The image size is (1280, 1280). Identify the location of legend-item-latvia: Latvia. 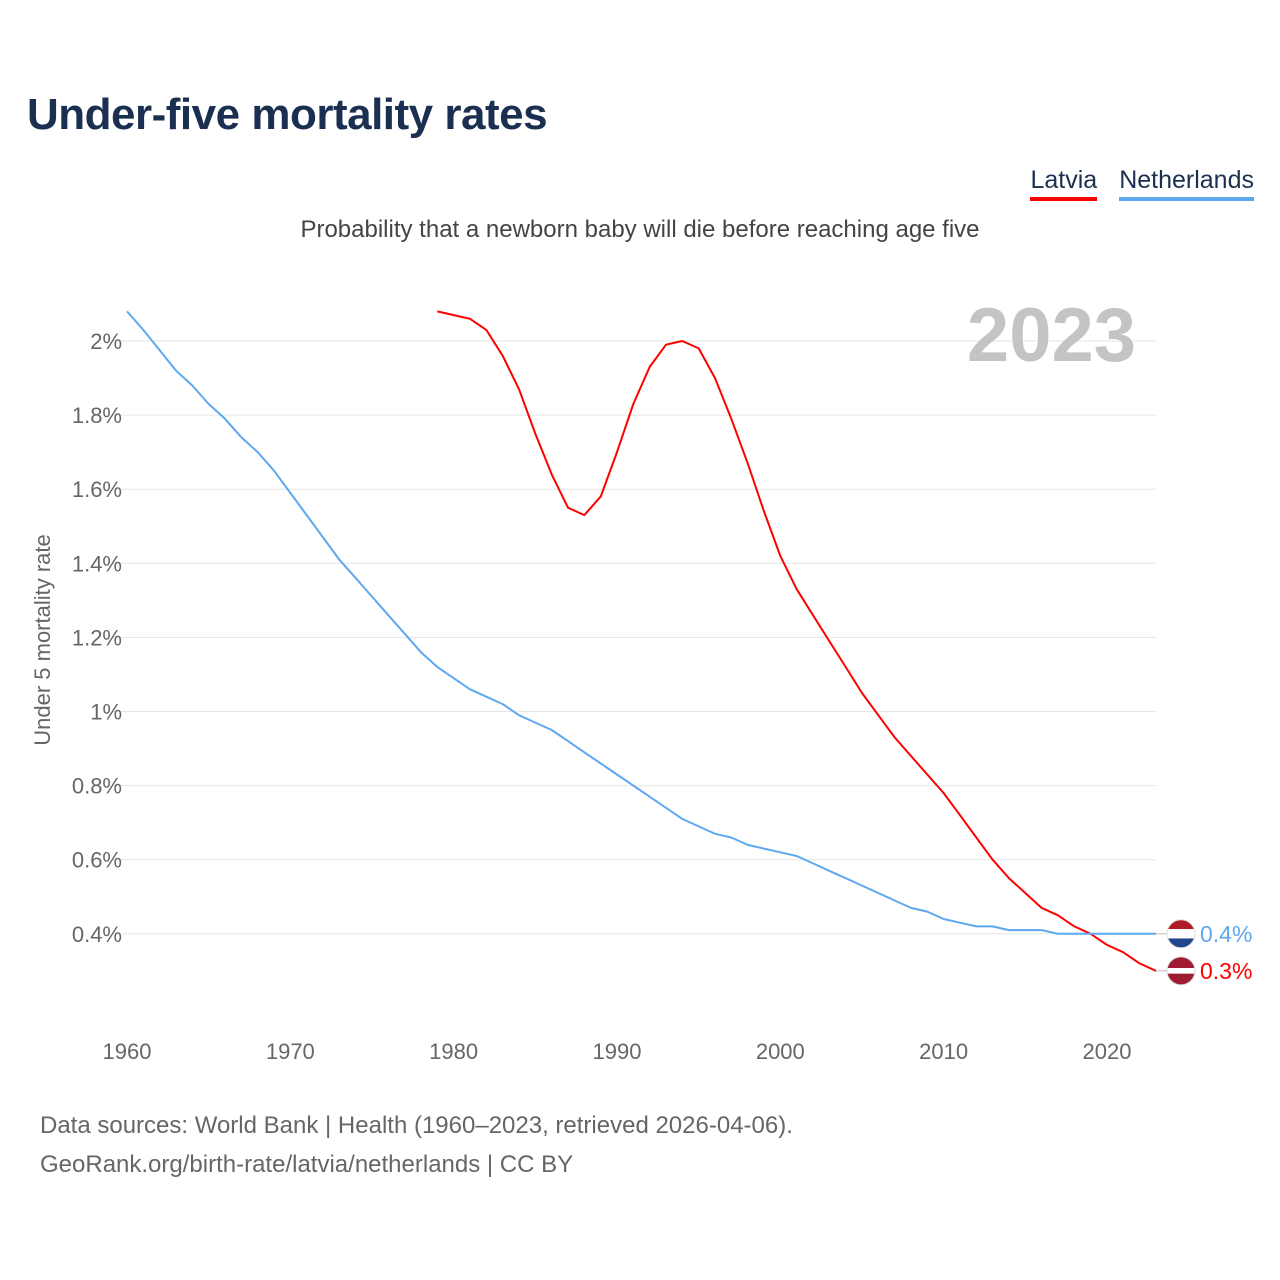
(1064, 183).